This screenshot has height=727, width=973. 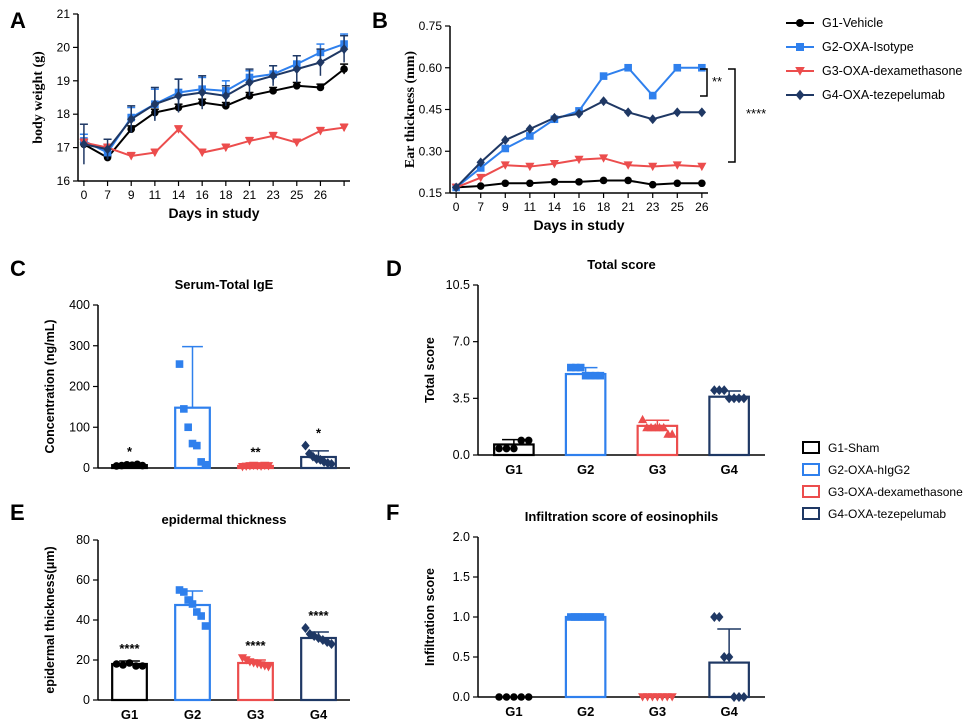 I want to click on legend-item: G2-OXA-Isotype, so click(x=850, y=47).